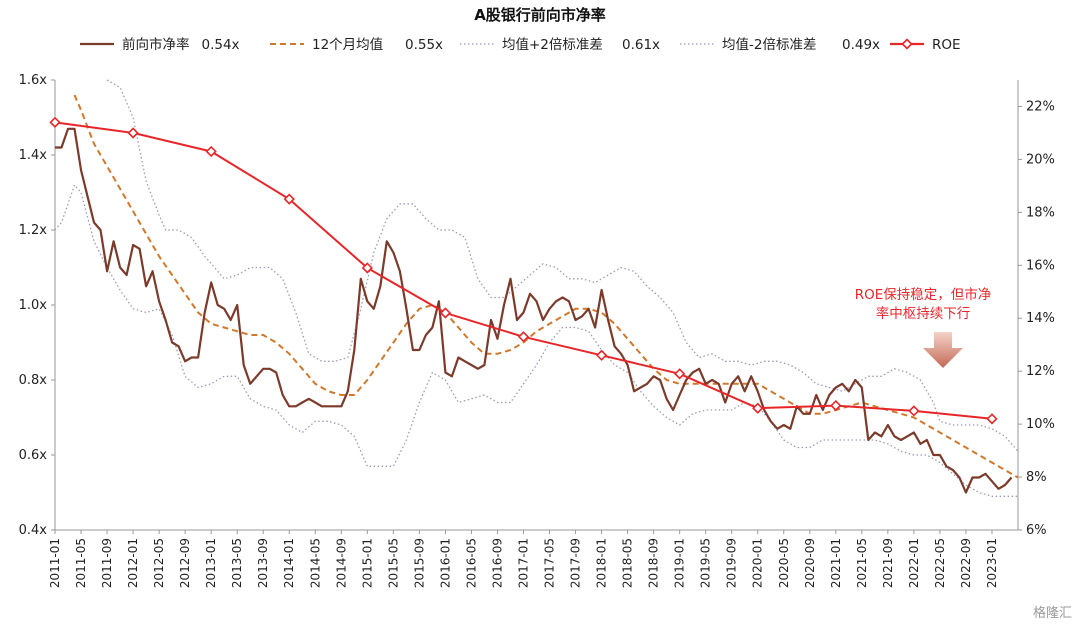 The image size is (1080, 629). What do you see at coordinates (943, 350) in the screenshot?
I see `down-arrow-icon` at bounding box center [943, 350].